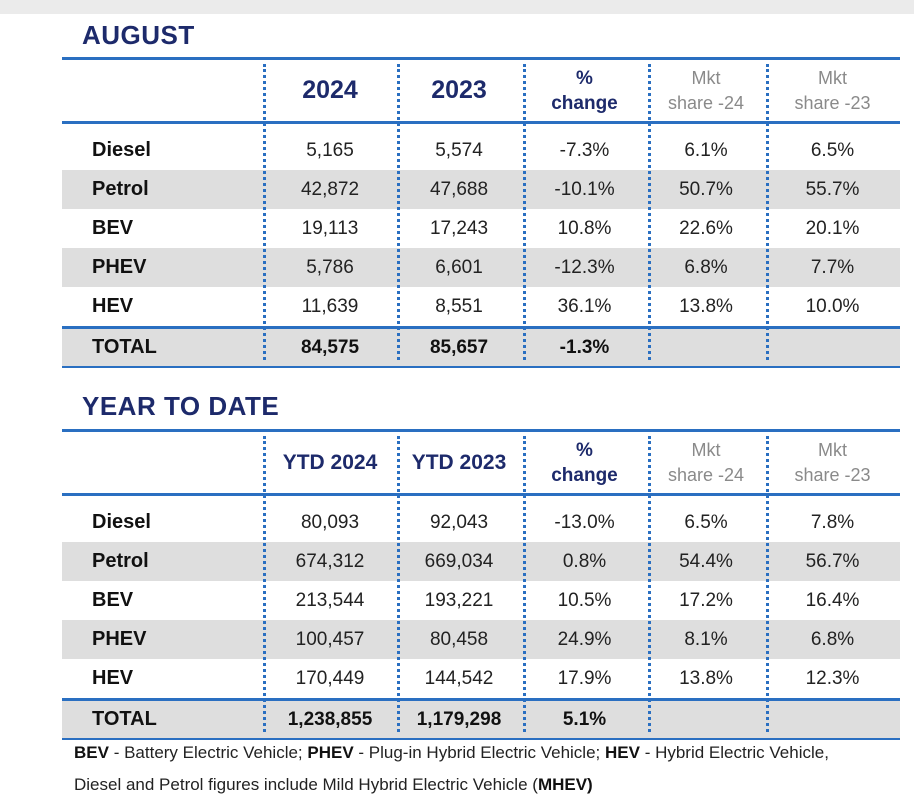 The height and width of the screenshot is (811, 914). What do you see at coordinates (584, 150) in the screenshot?
I see `august-cell-pct: -7.3%` at bounding box center [584, 150].